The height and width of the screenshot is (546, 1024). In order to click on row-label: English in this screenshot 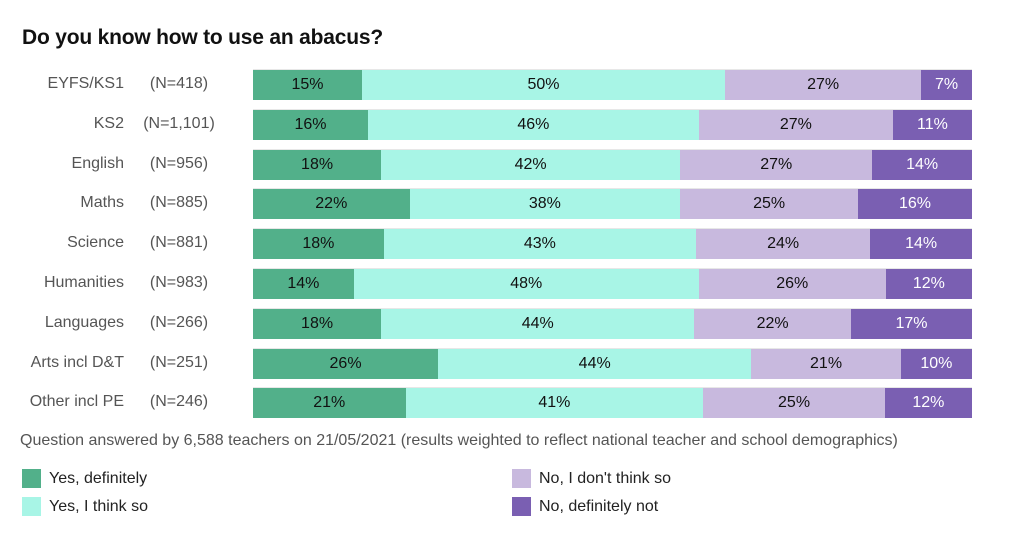, I will do `click(97, 163)`.